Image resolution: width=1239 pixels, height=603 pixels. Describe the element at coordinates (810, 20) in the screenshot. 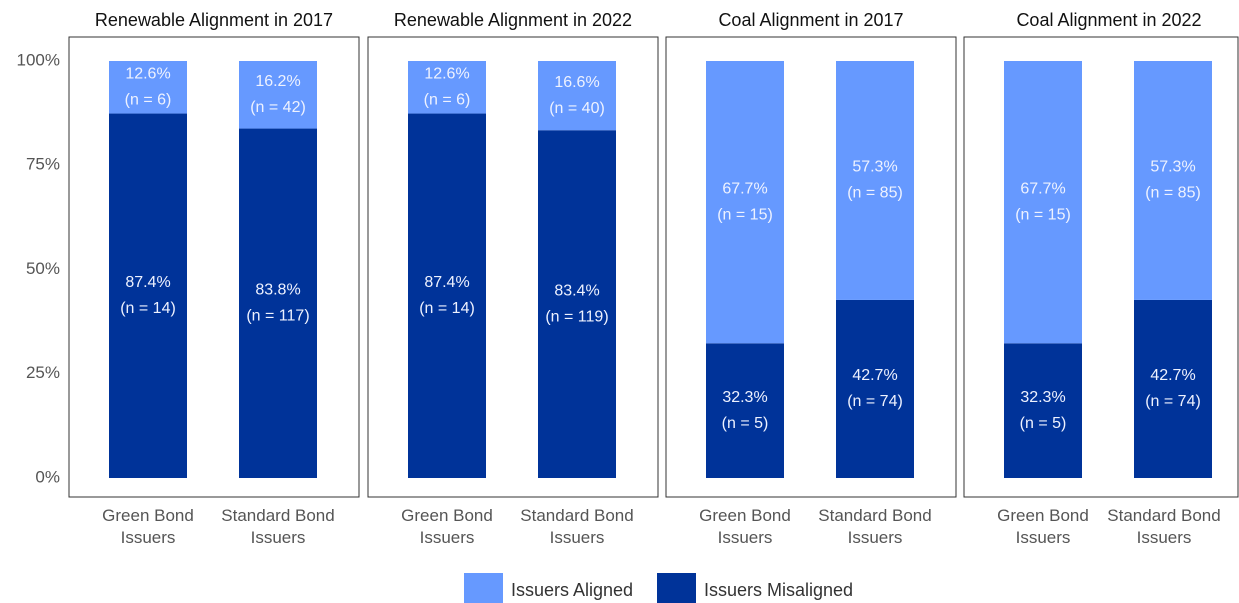

I see `panel-title: Coal Alignment in 2017` at that location.